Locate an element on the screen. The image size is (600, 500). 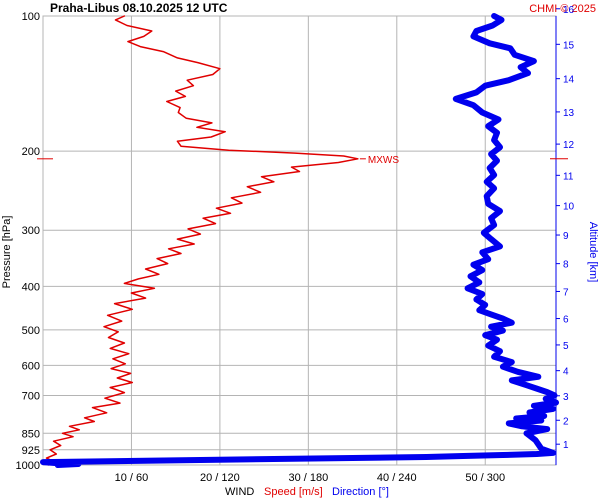
altitude-tick-label: 10 is located at coordinates (569, 207).